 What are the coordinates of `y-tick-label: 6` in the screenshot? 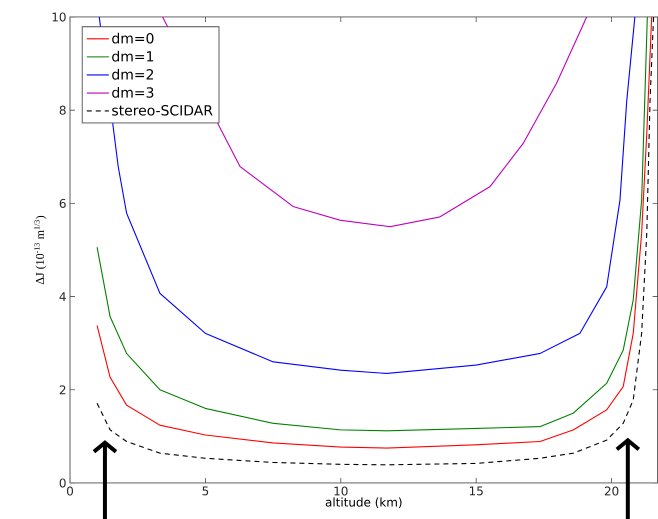 It's located at (63, 203).